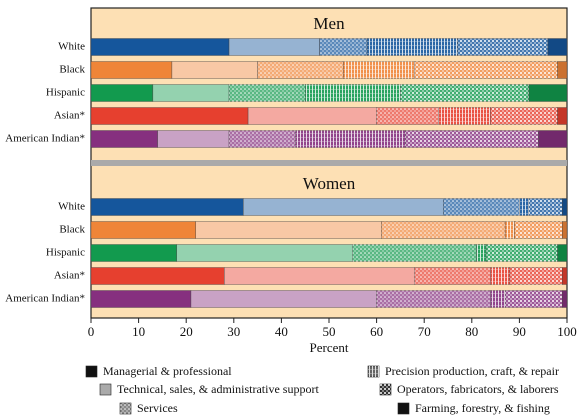 This screenshot has width=585, height=419. What do you see at coordinates (376, 331) in the screenshot?
I see `x-tick-label: 60` at bounding box center [376, 331].